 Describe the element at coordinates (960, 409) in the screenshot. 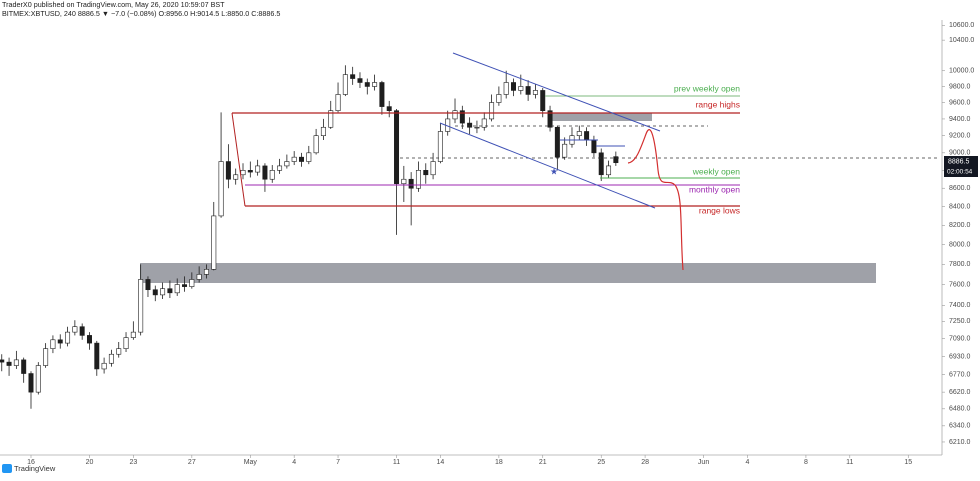

I see `y-tick-label: 6480.0` at that location.